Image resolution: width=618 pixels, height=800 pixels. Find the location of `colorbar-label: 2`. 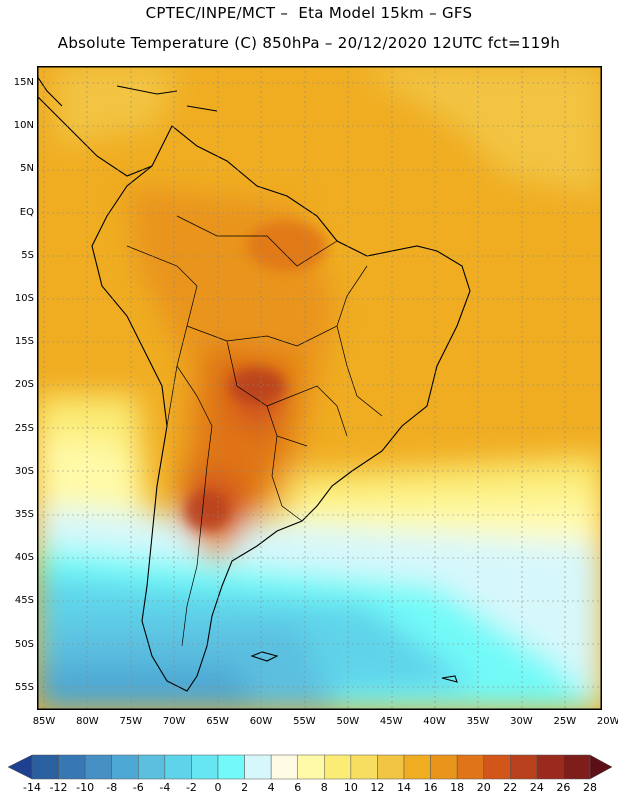

colorbar-label: 2 is located at coordinates (245, 787).